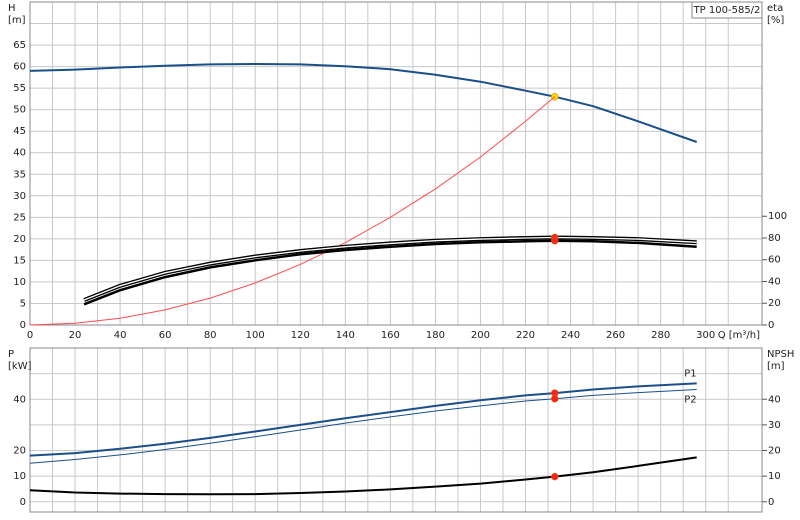  I want to click on y2-axis-label: [m], so click(776, 366).